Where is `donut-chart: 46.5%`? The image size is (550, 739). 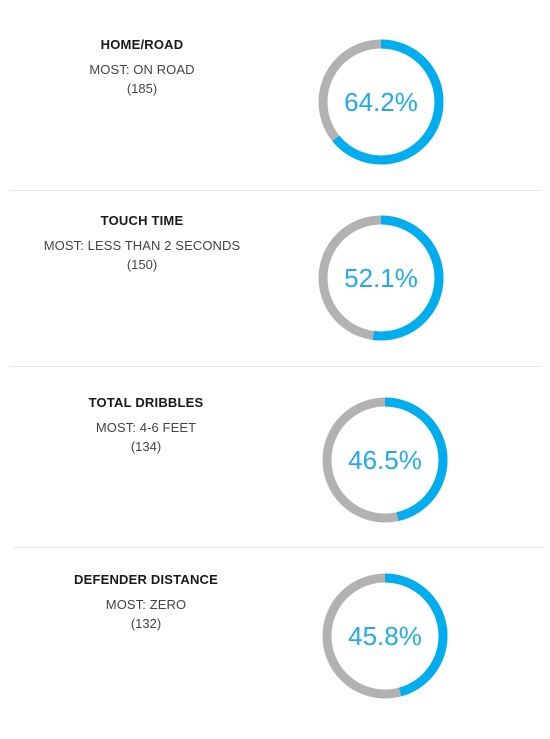
donut-chart: 46.5% is located at coordinates (385, 460).